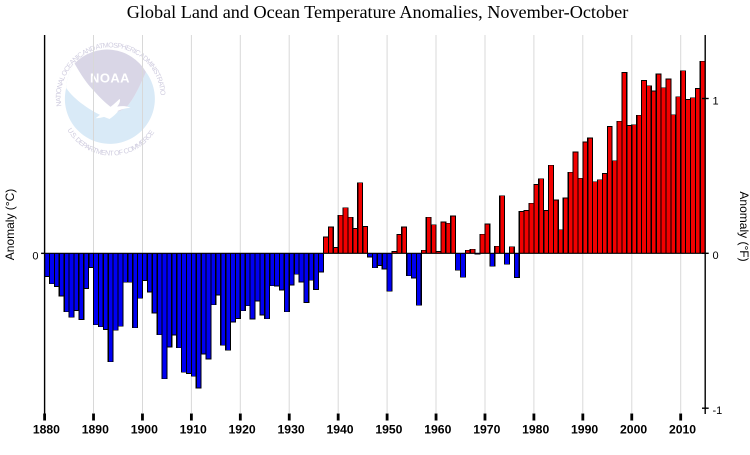 This screenshot has height=455, width=750. I want to click on svg-text: 1960, so click(437, 430).